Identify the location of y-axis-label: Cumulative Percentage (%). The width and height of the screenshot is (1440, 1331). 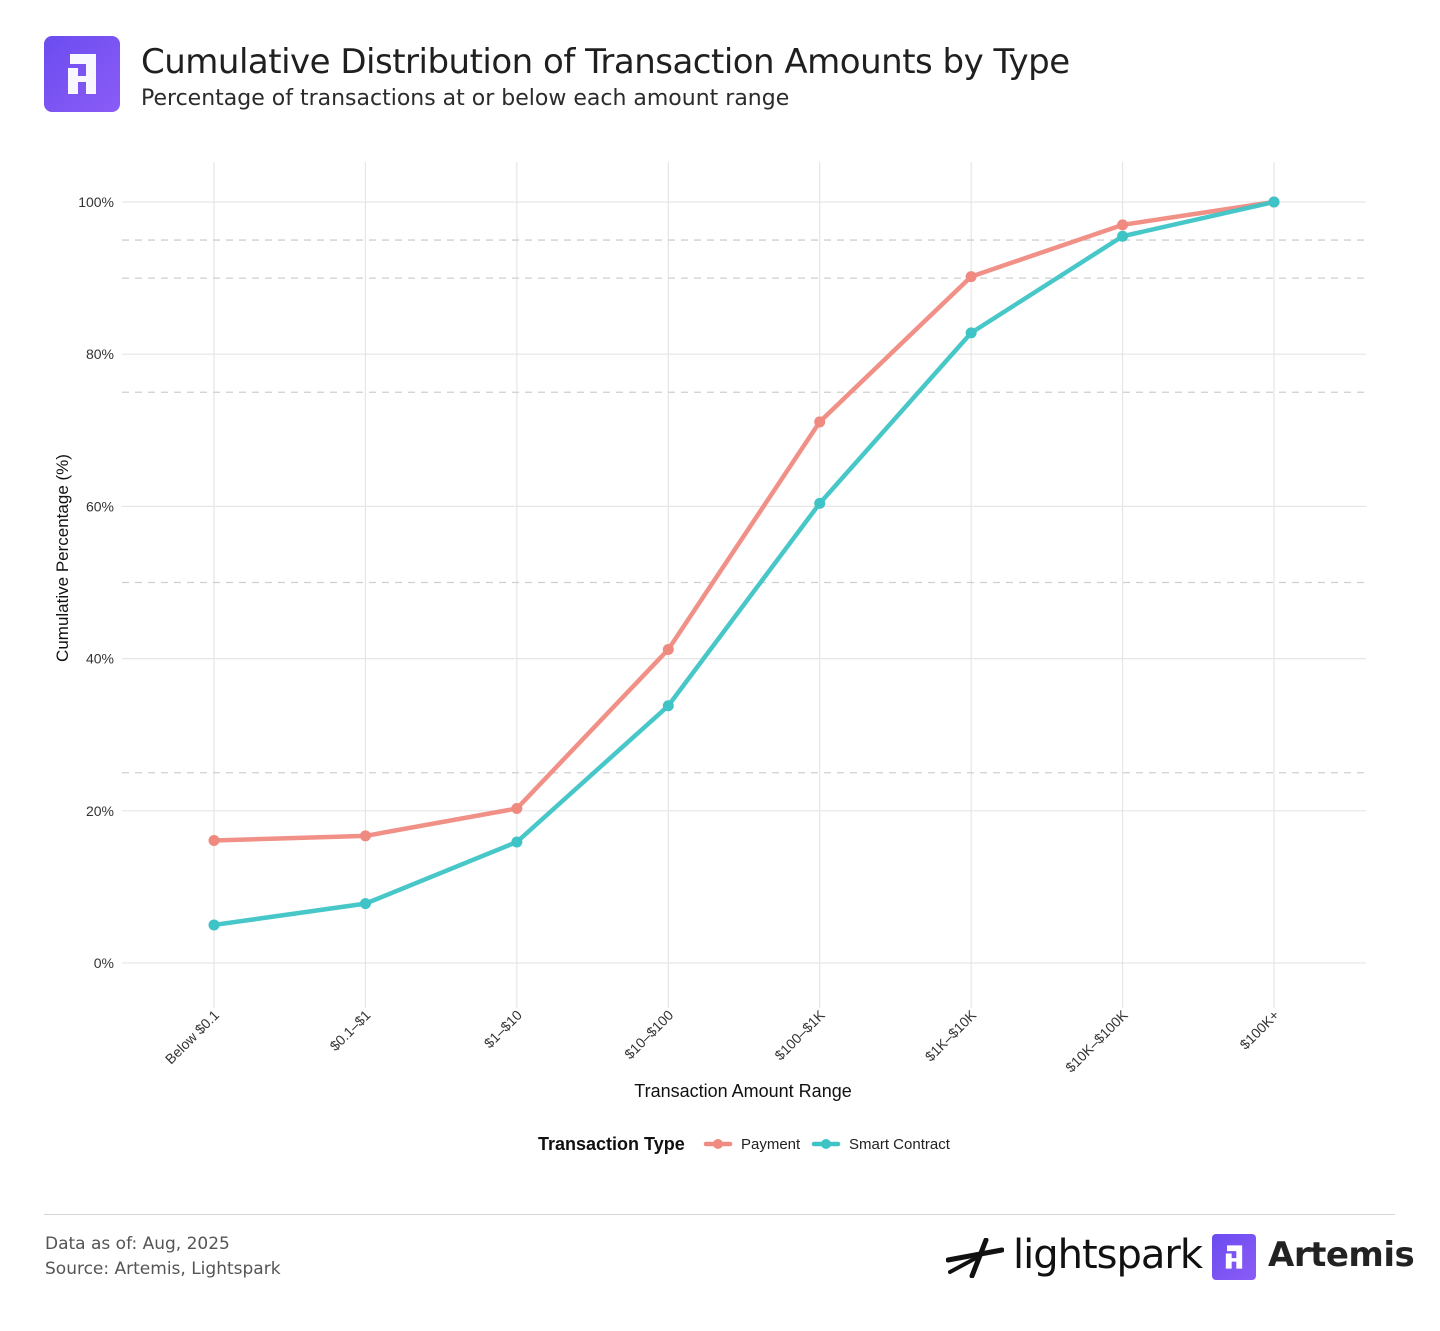
(62, 558).